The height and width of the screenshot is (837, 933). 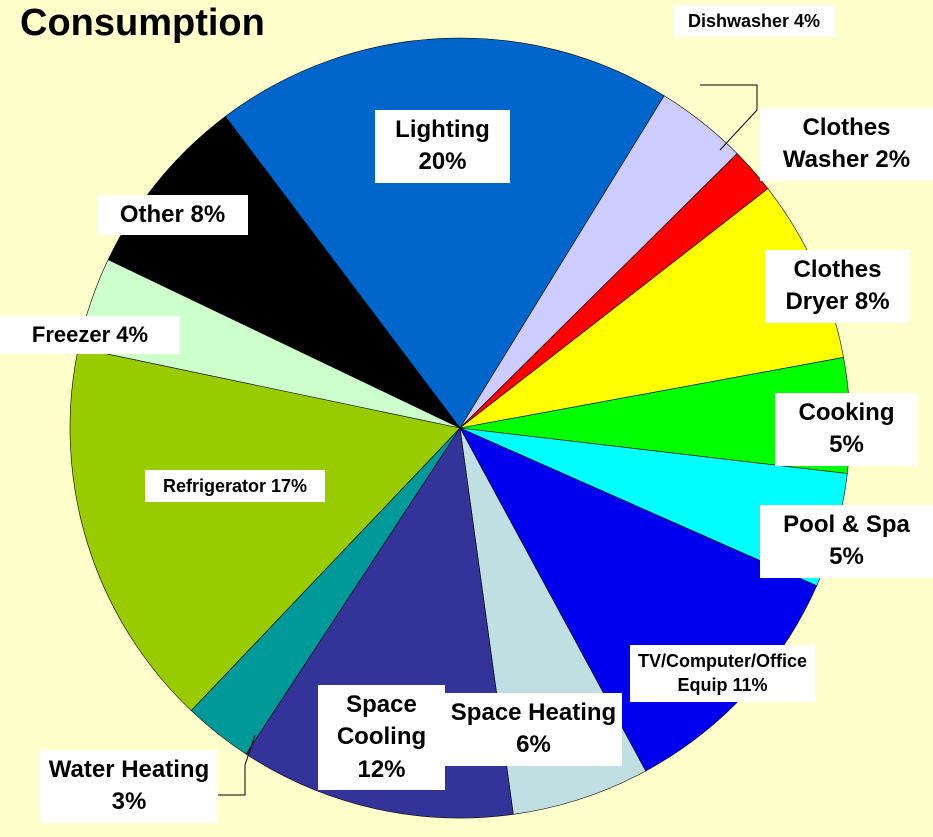 I want to click on category-label: Cooking, so click(x=846, y=412).